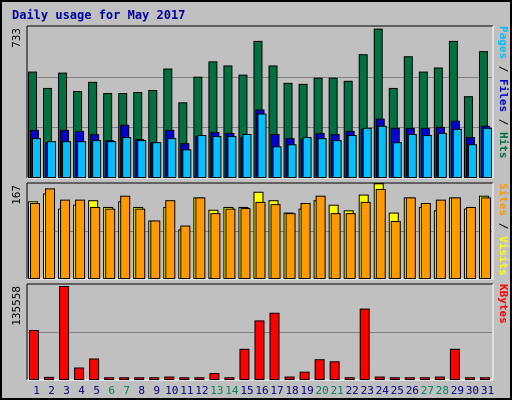 This screenshot has height=402, width=512. I want to click on panel-2-max-label: 167, so click(16, 195).